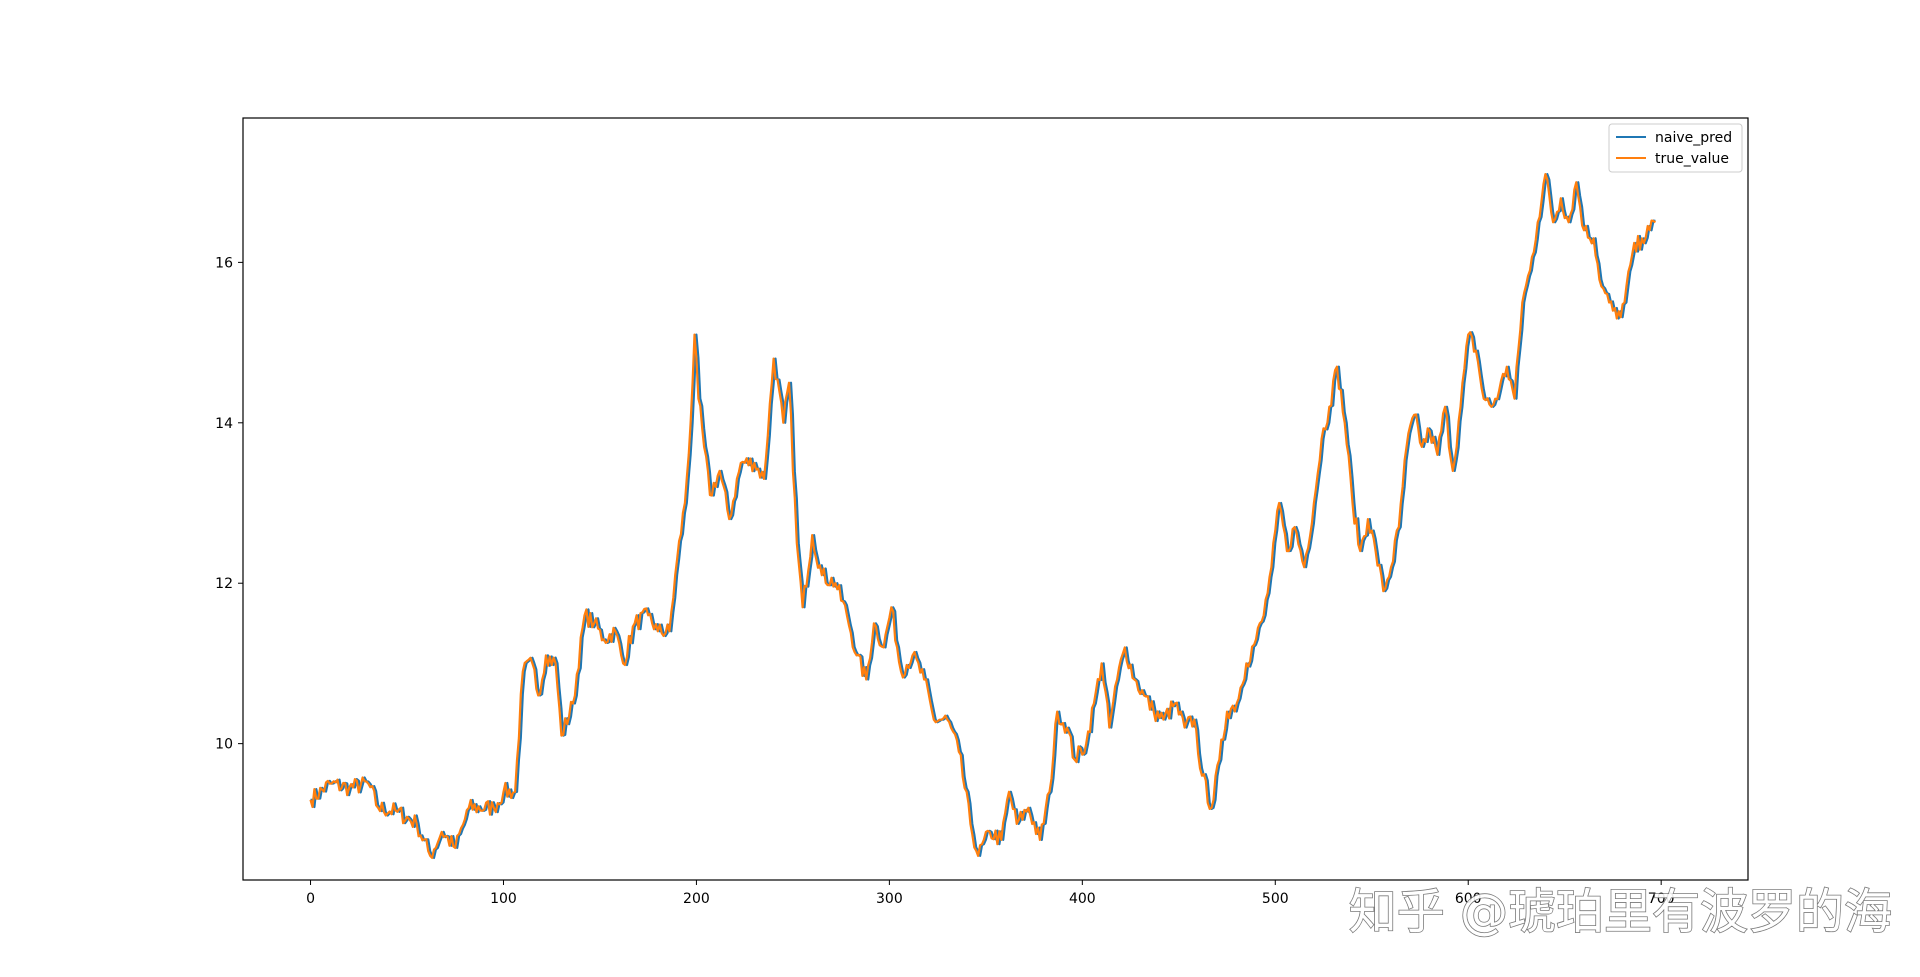 Image resolution: width=1920 pixels, height=977 pixels. I want to click on legend-label-naive-pred: naive_pred, so click(1693, 138).